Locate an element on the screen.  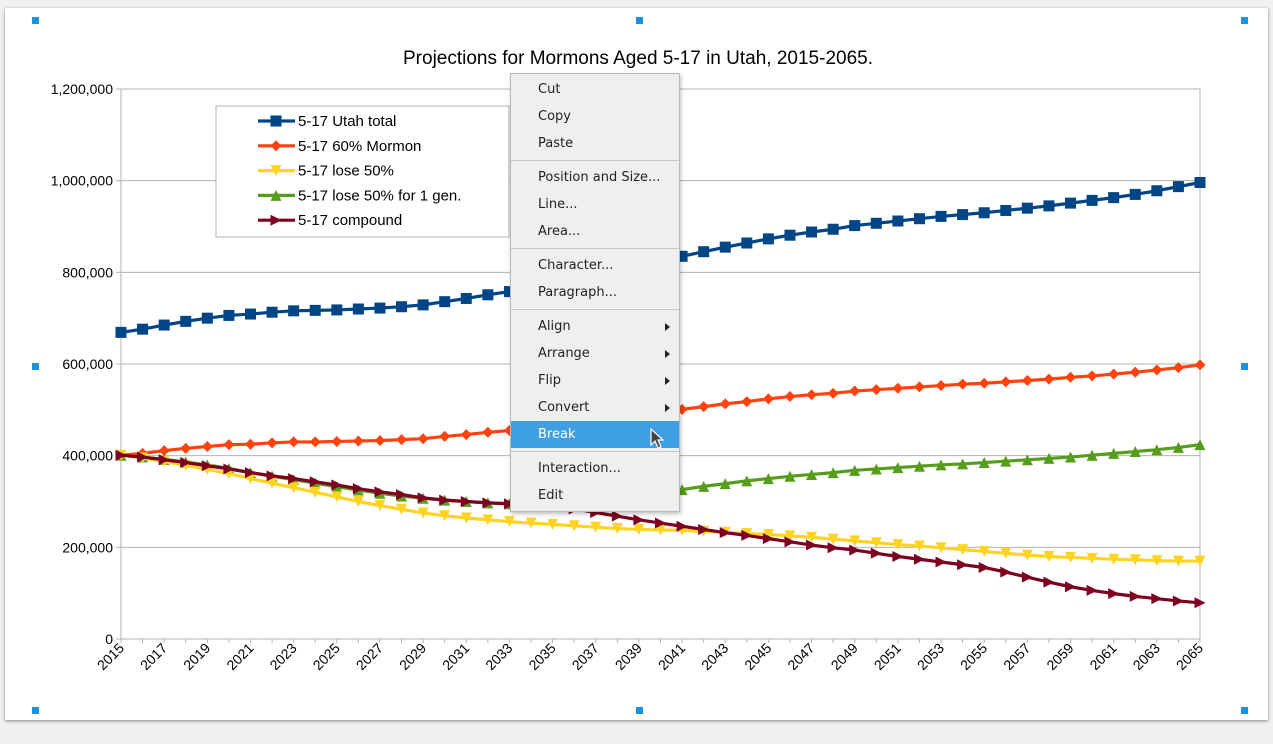
legend-entry-5: 5-17 compound is located at coordinates (330, 220).